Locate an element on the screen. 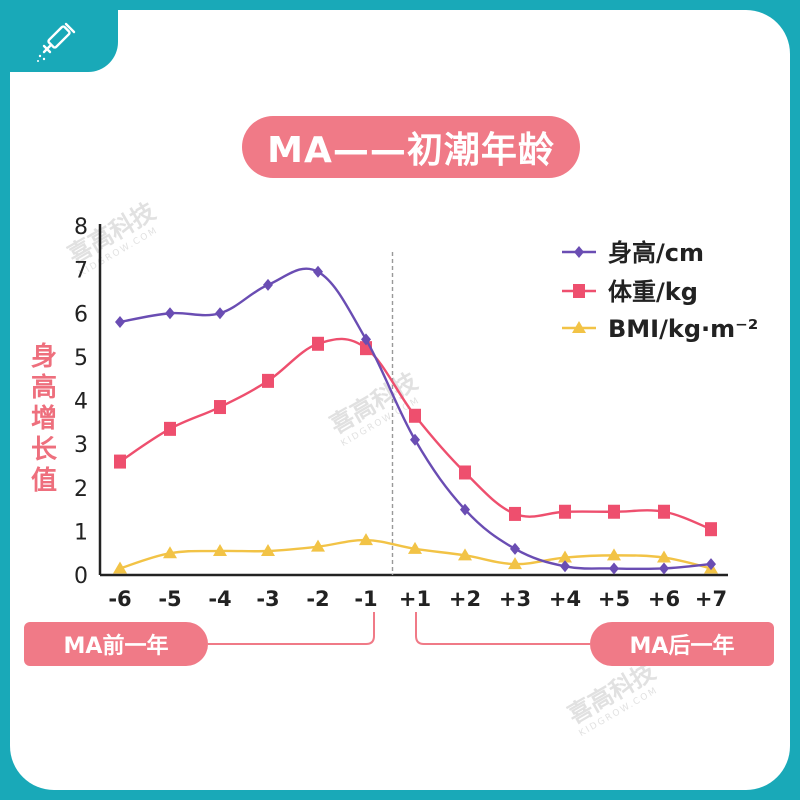 The width and height of the screenshot is (800, 800). x-tick-label: -3 is located at coordinates (267, 599).